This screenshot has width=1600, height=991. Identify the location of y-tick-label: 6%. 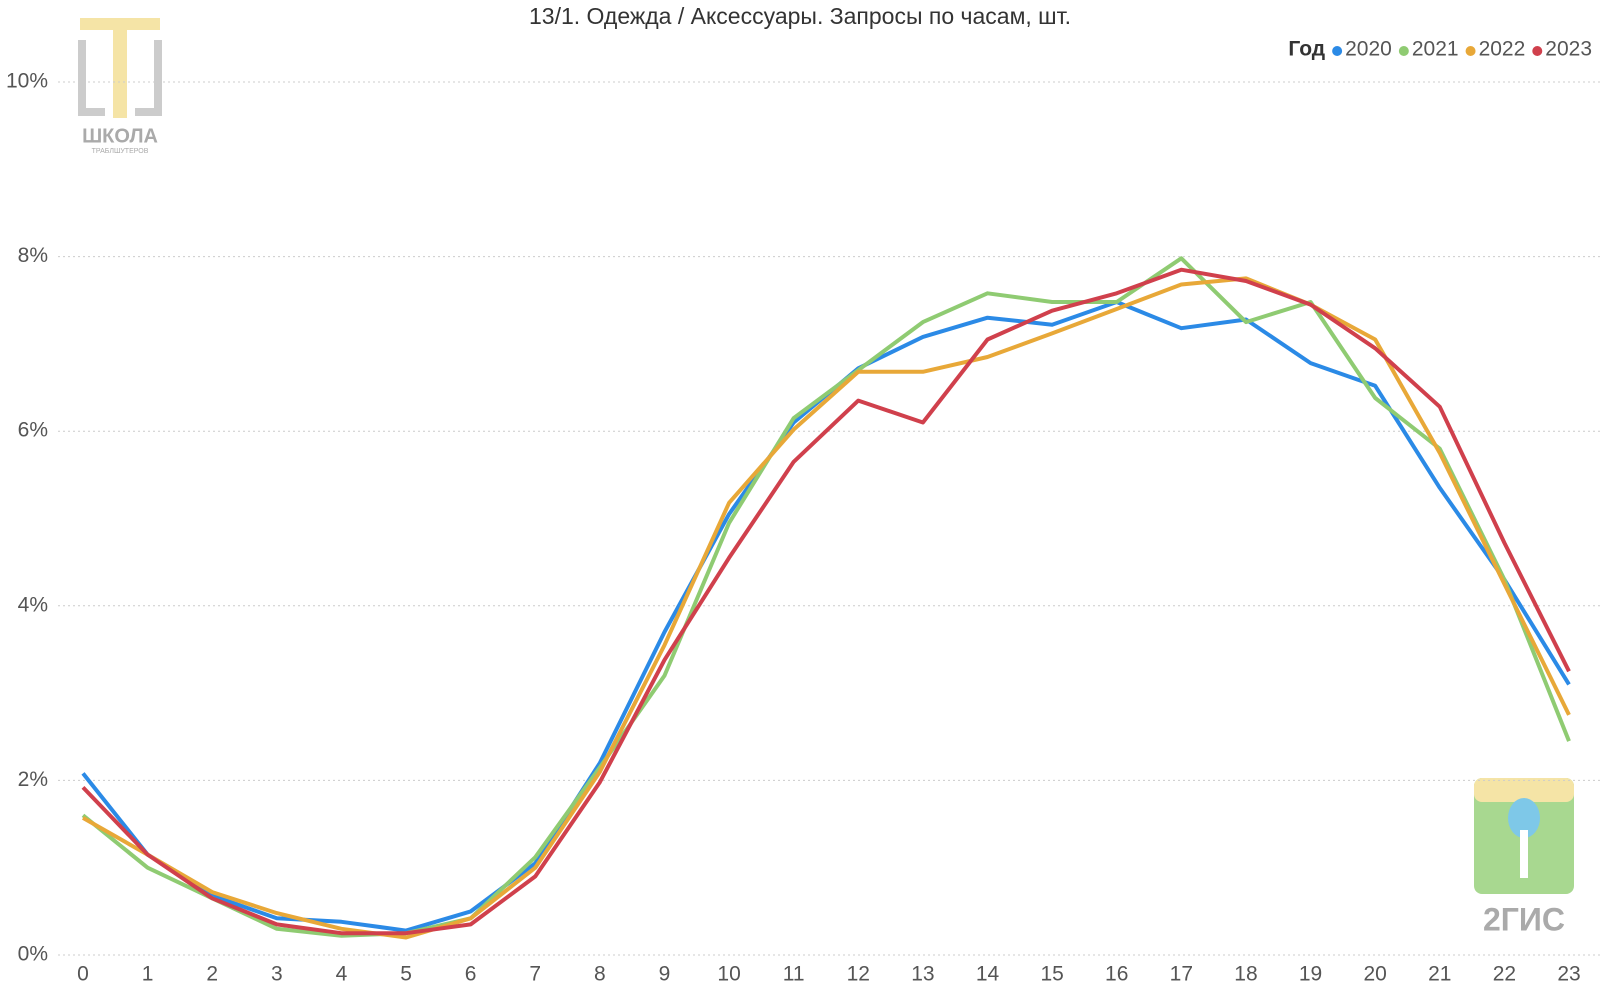
(33, 430).